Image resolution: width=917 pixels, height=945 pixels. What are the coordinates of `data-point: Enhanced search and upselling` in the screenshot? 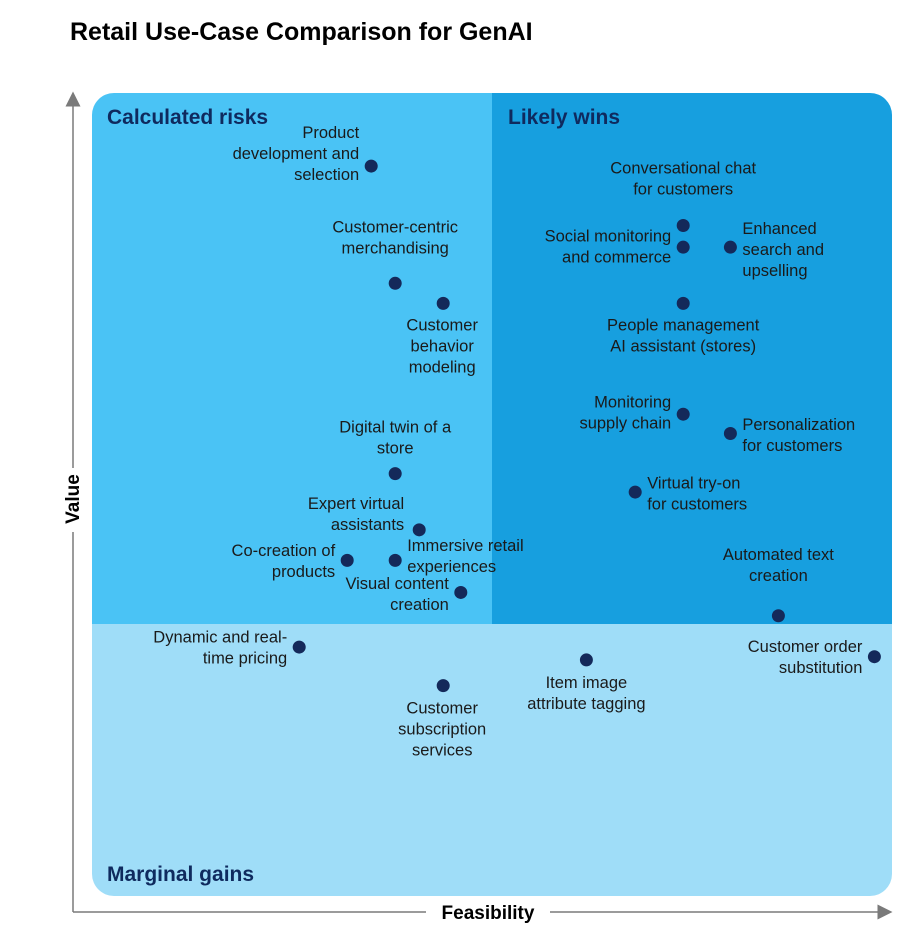 It's located at (773, 250).